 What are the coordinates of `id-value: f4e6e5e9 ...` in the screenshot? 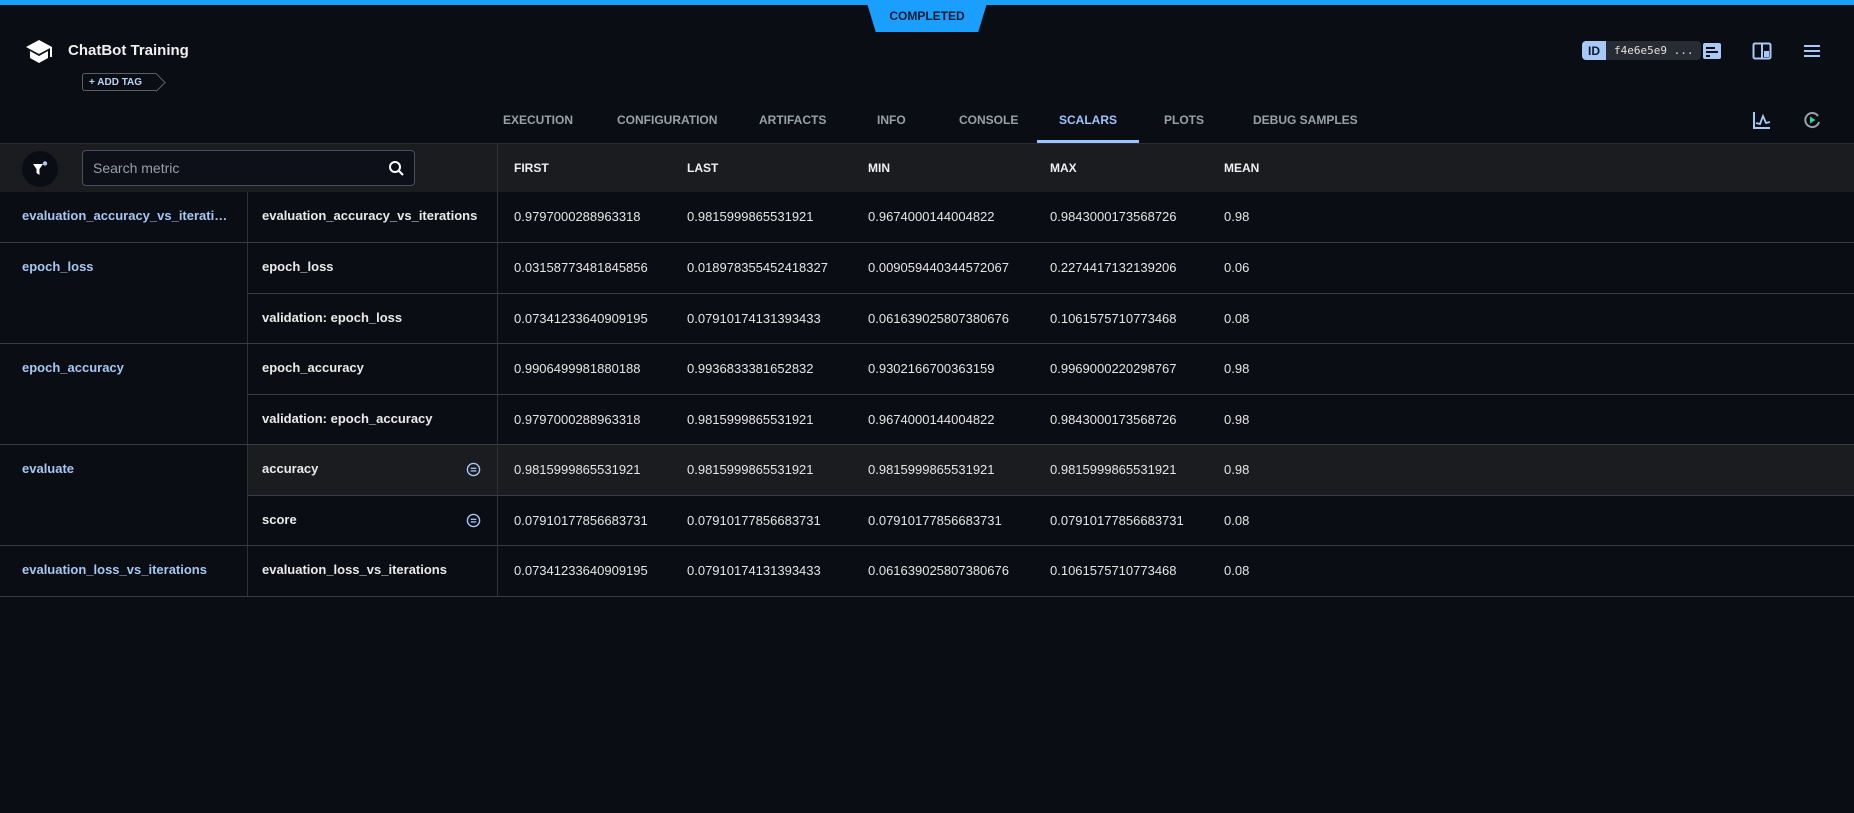 It's located at (1654, 50).